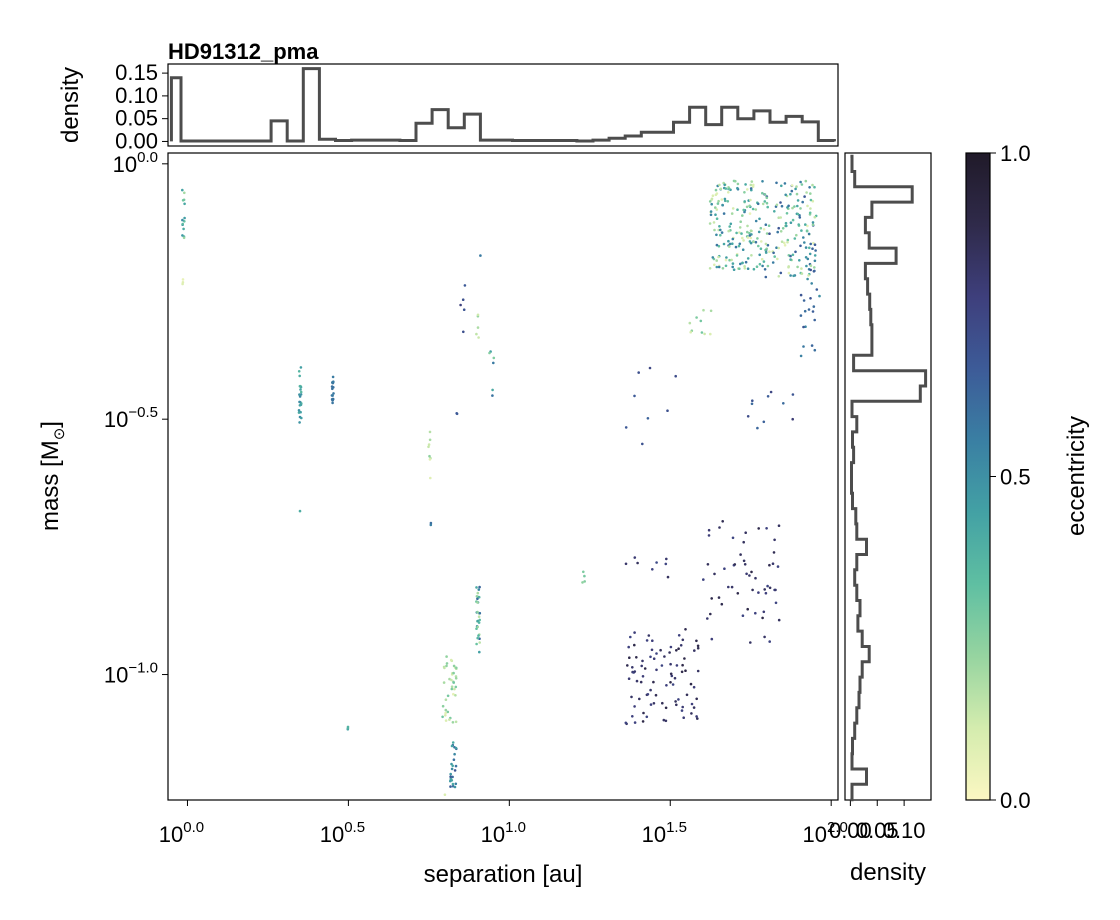 Image resolution: width=1120 pixels, height=920 pixels. I want to click on colorbar-label: eccentricity, so click(1076, 476).